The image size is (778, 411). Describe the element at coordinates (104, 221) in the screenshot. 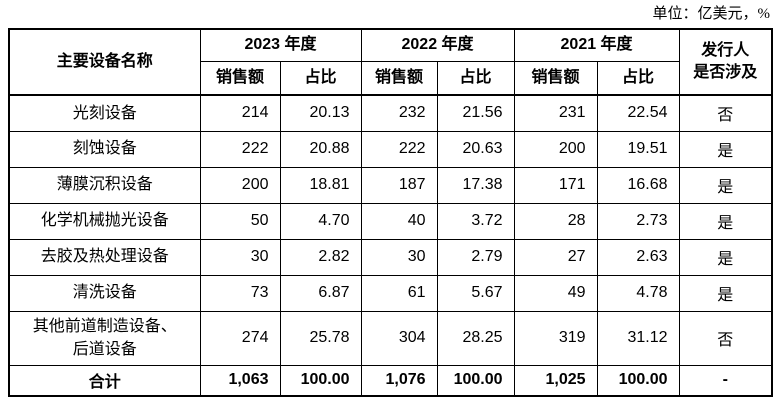

I see `device-name: 化学机械抛光设备` at that location.